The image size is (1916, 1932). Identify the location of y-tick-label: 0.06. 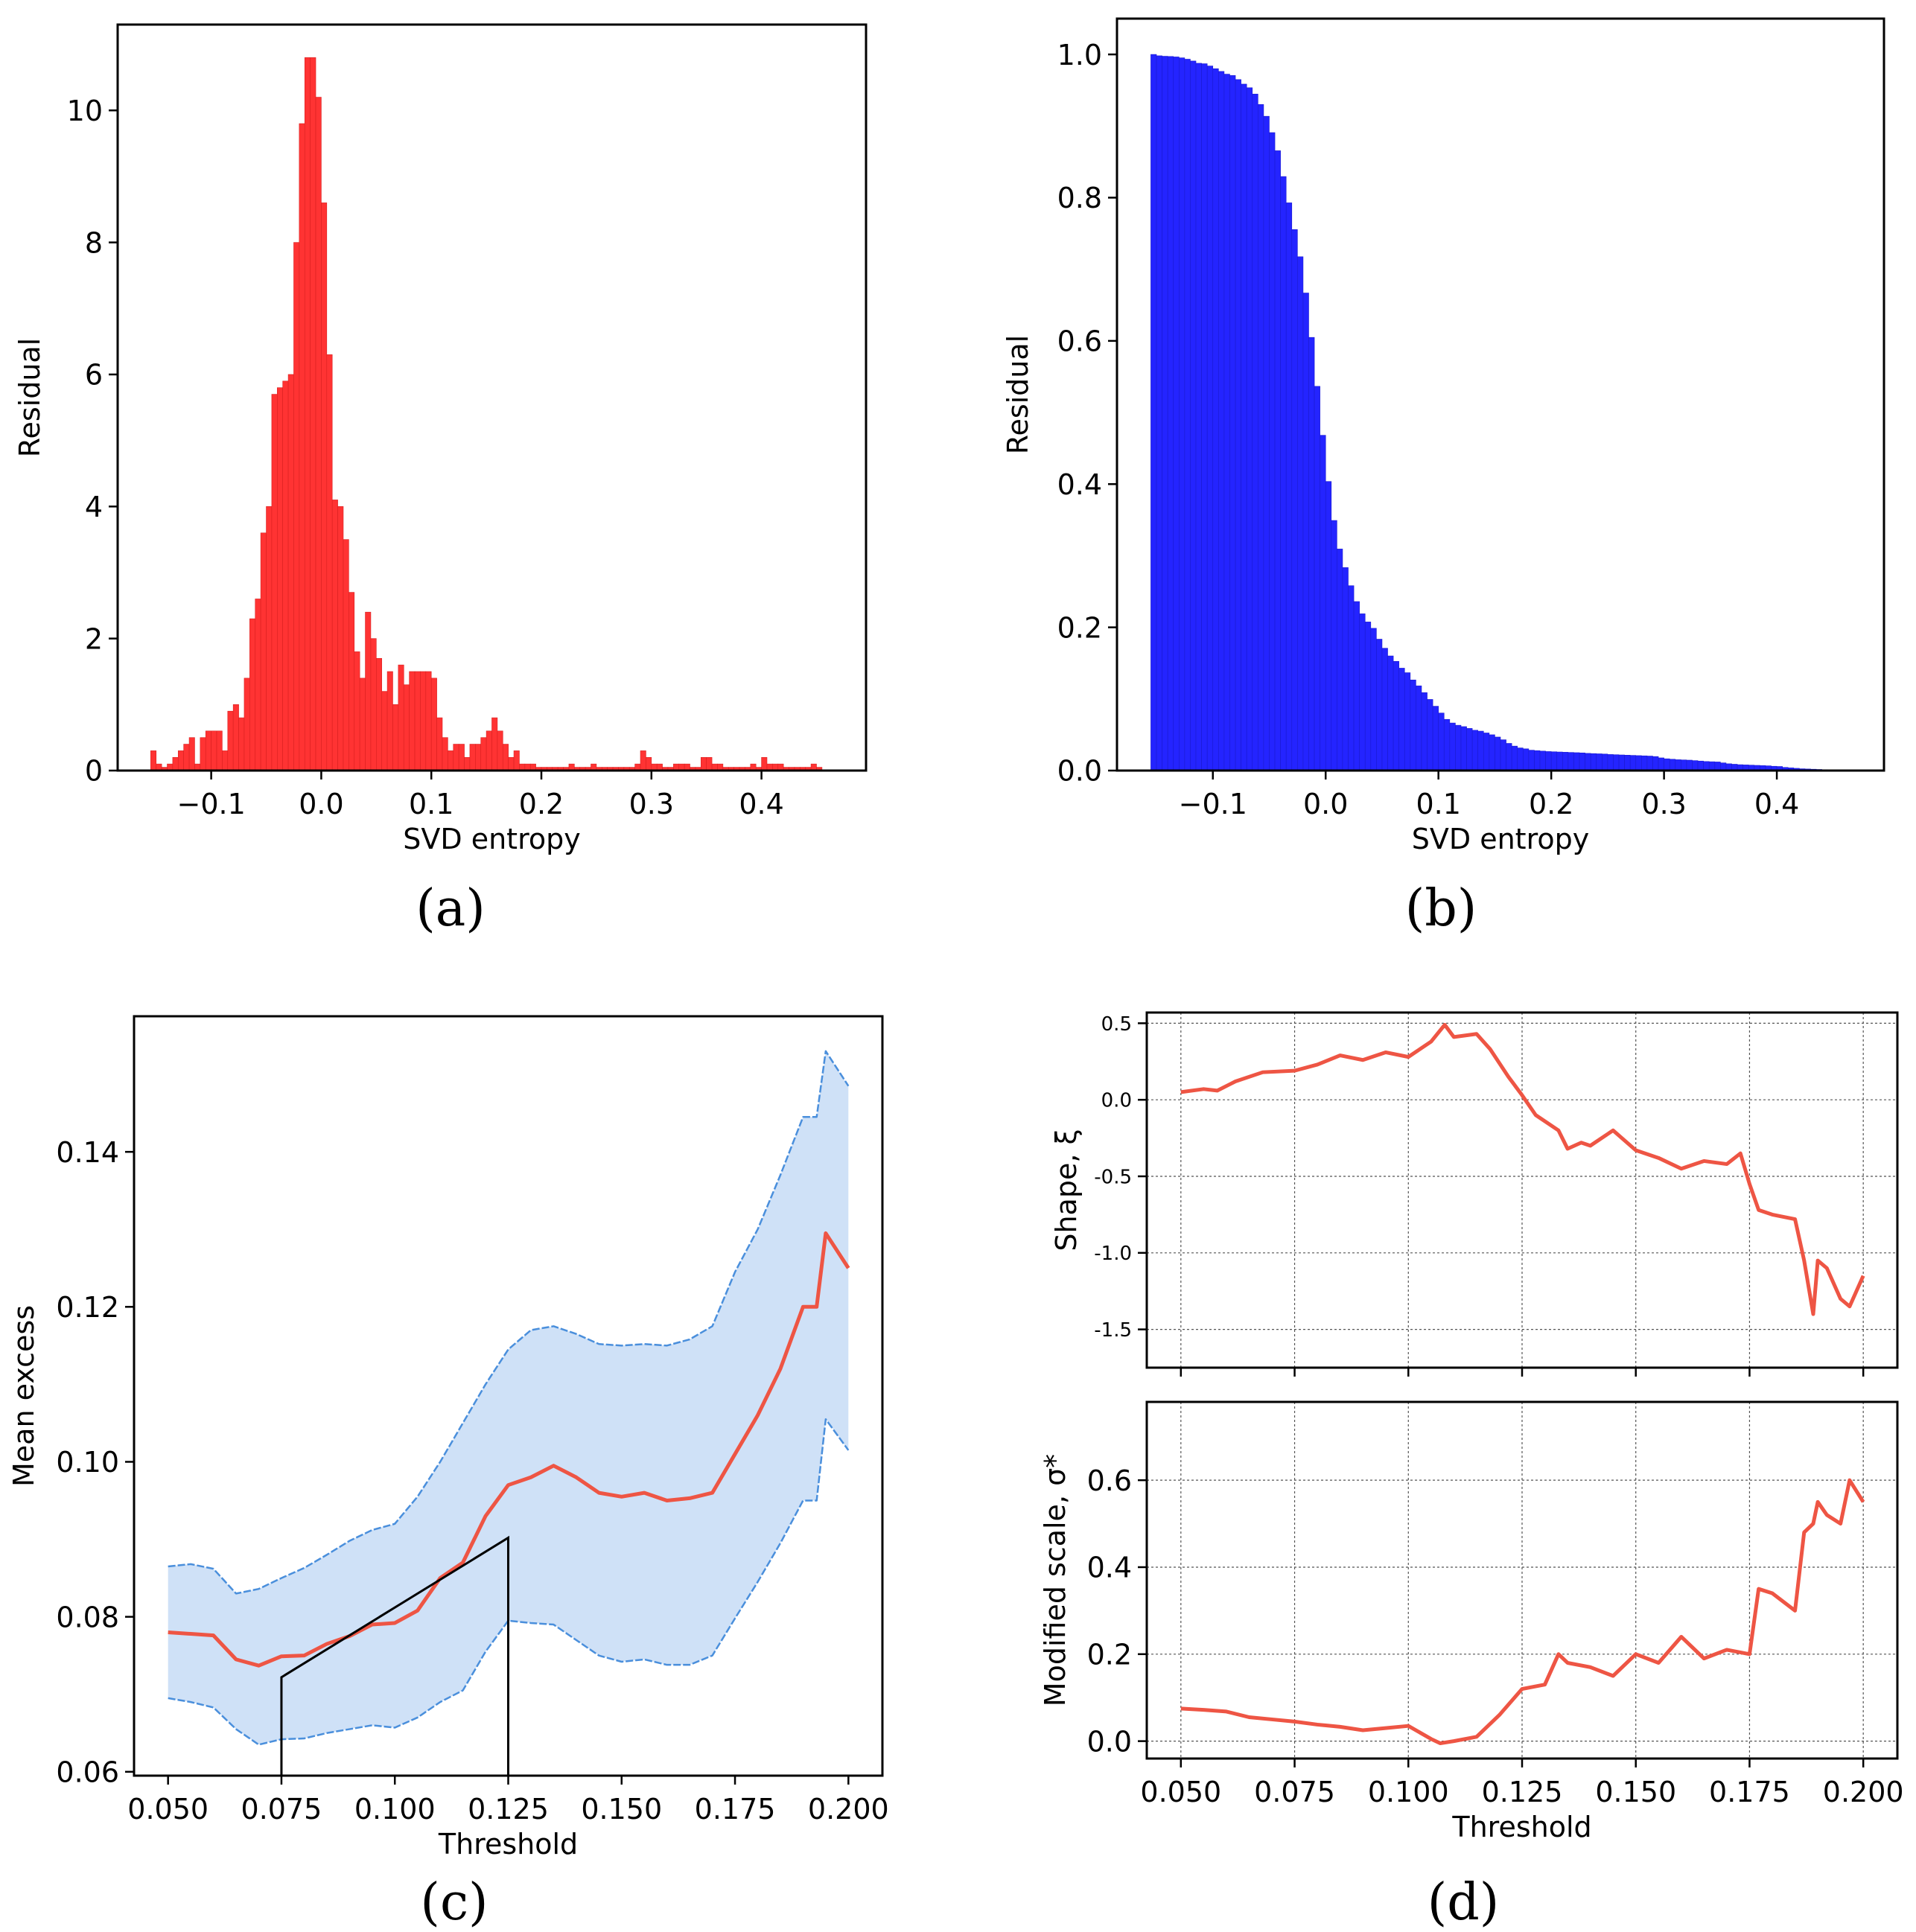
(87, 1772).